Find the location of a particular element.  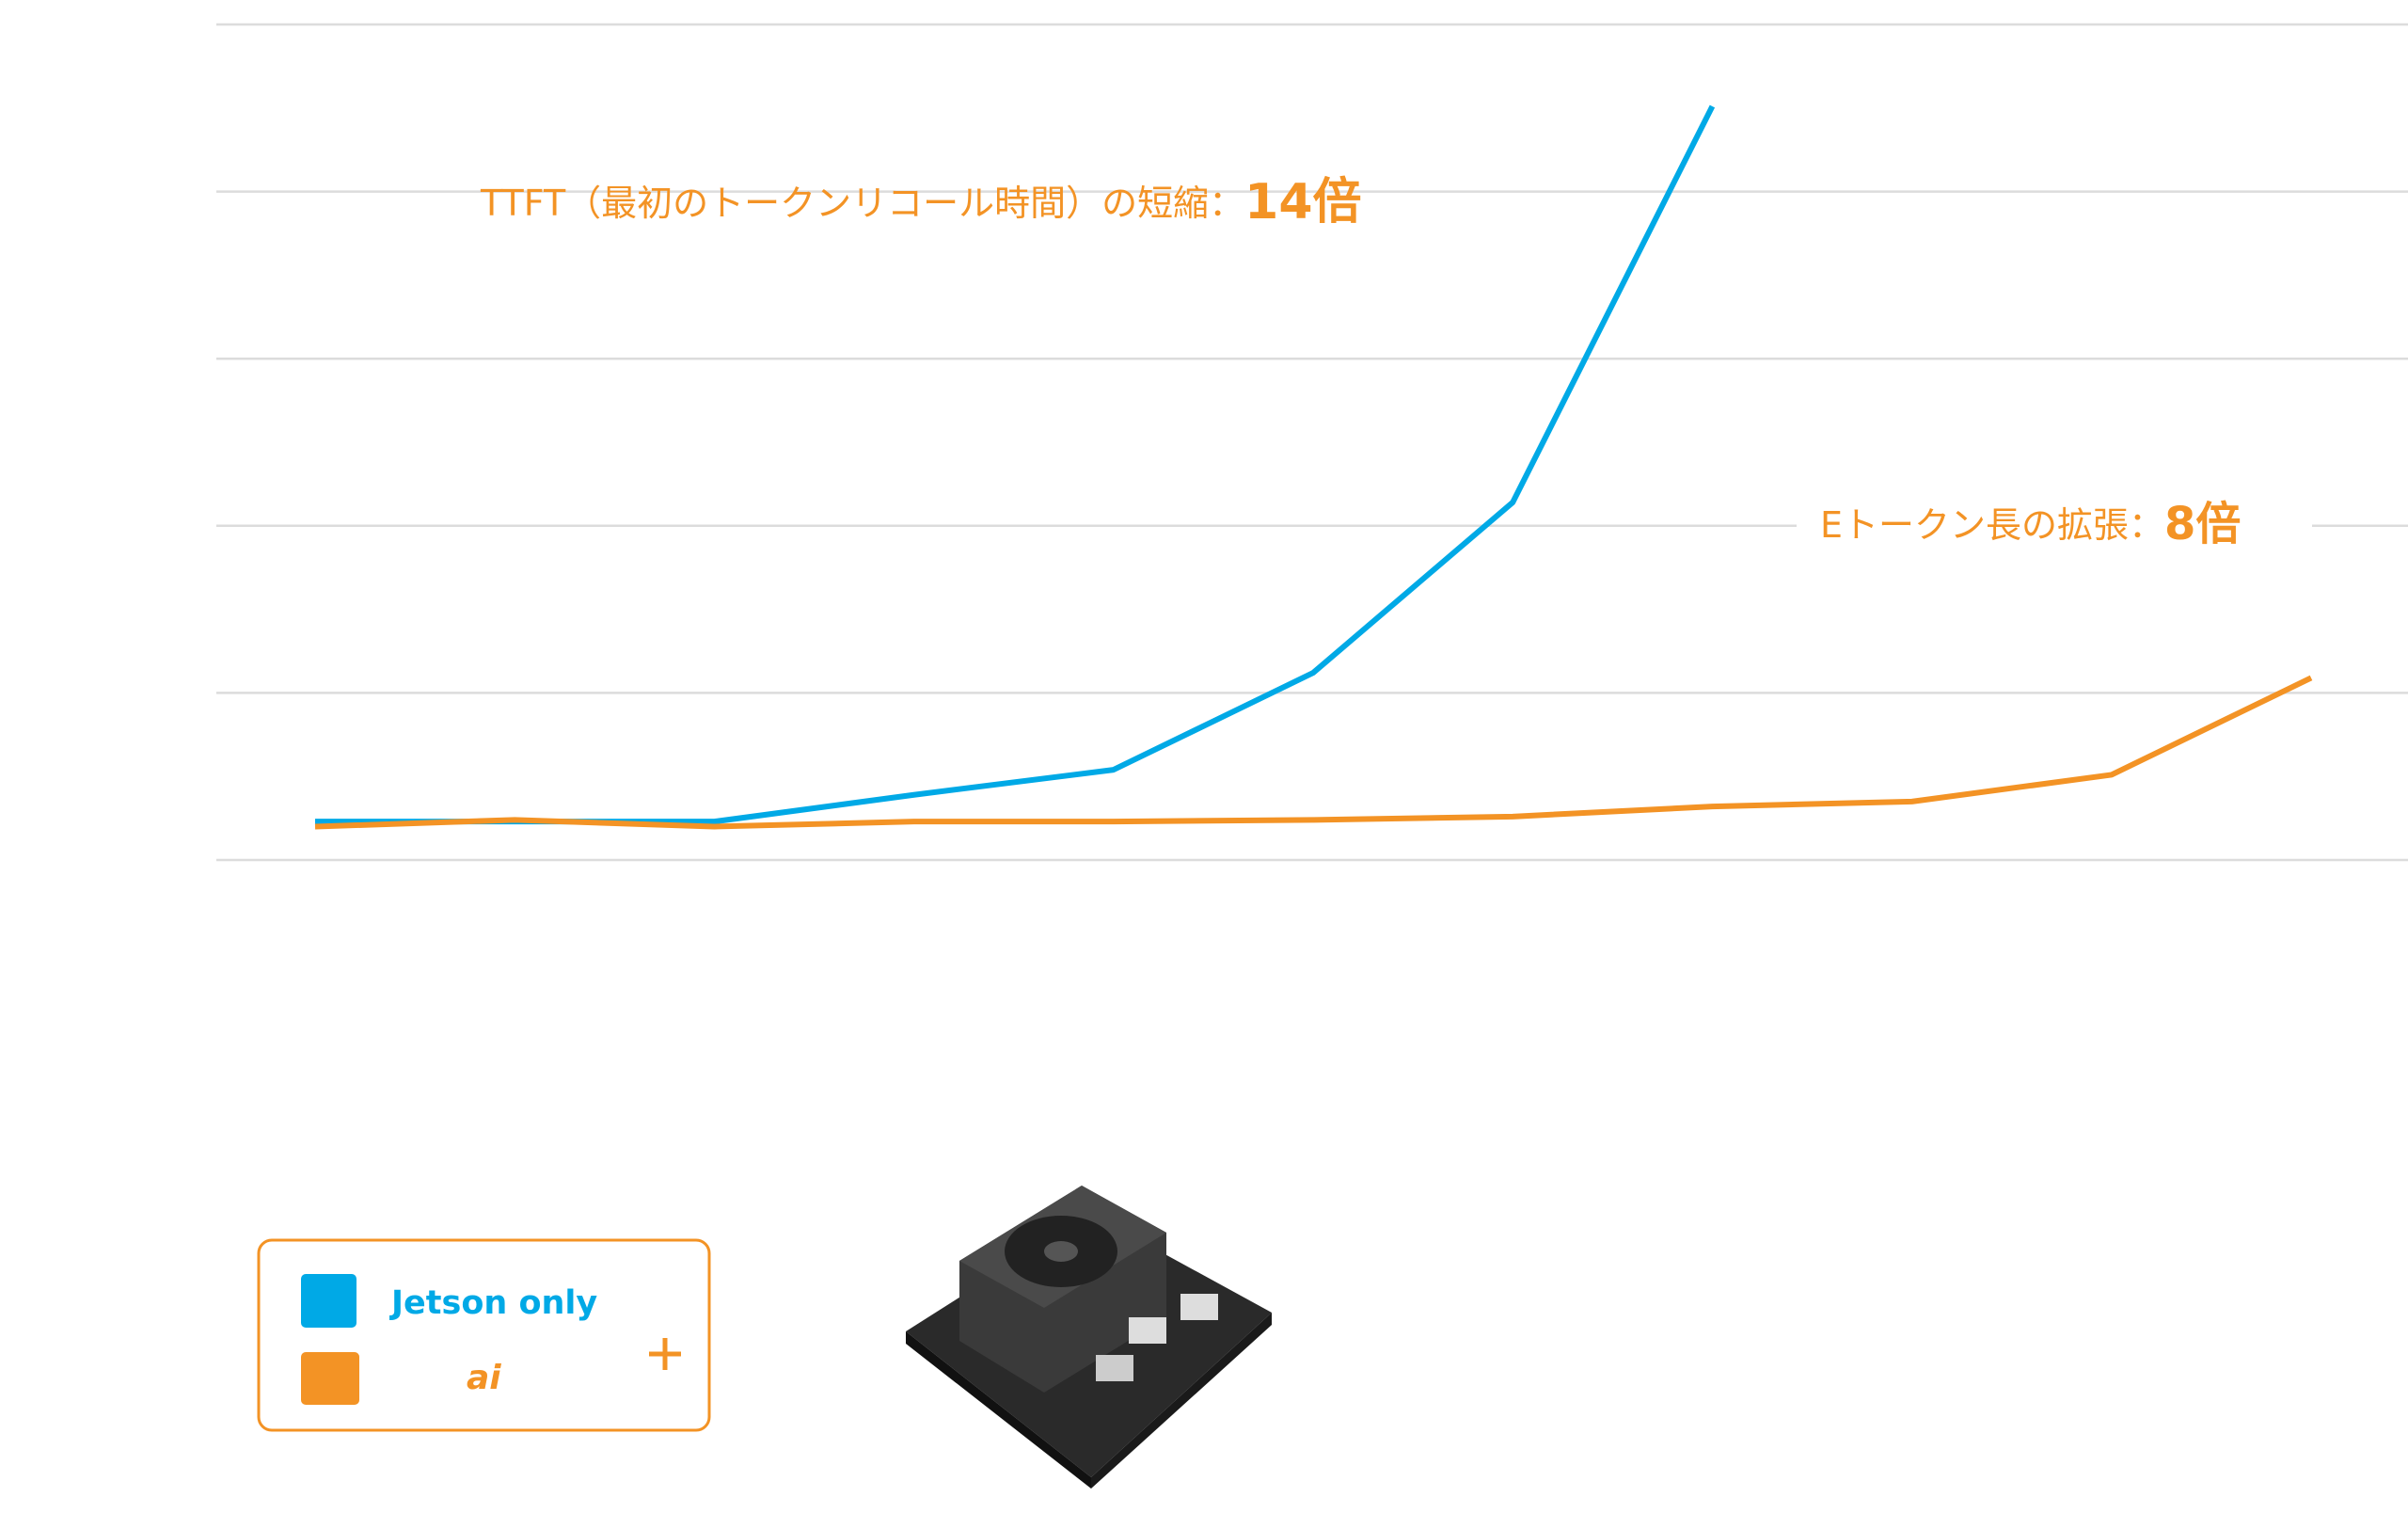

annotation: TTFT（最初のトークンリコール時間）の短縮：14倍 is located at coordinates (921, 202).